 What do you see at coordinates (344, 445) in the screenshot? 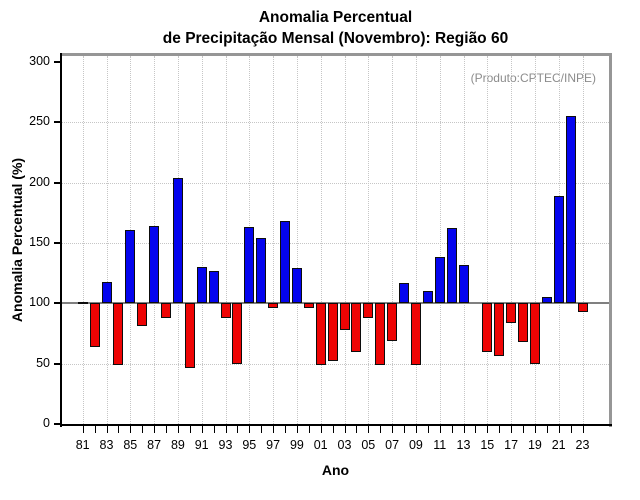
I see `x-tick-label-03: 03` at bounding box center [344, 445].